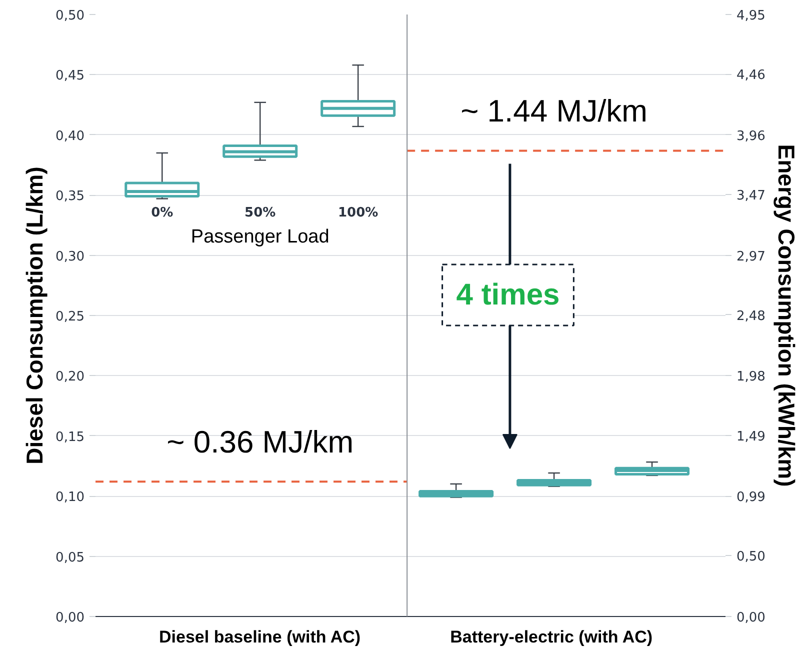 This screenshot has height=653, width=804. I want to click on y2-tick-label: 1,49, so click(751, 436).